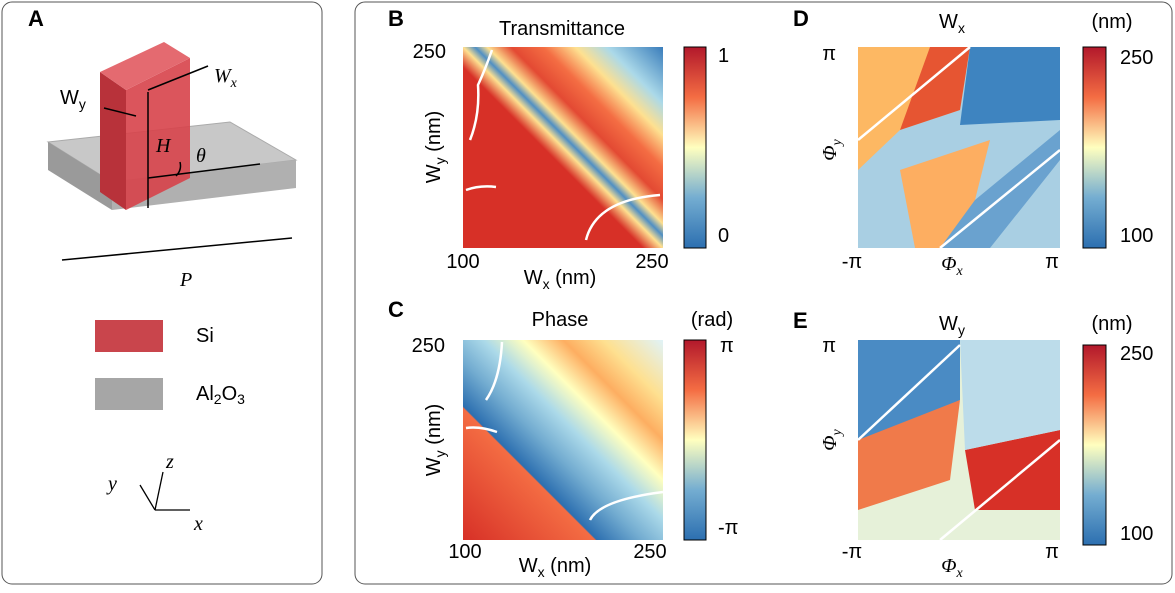 This screenshot has height=593, width=1175. What do you see at coordinates (185, 280) in the screenshot?
I see `period-label: P` at bounding box center [185, 280].